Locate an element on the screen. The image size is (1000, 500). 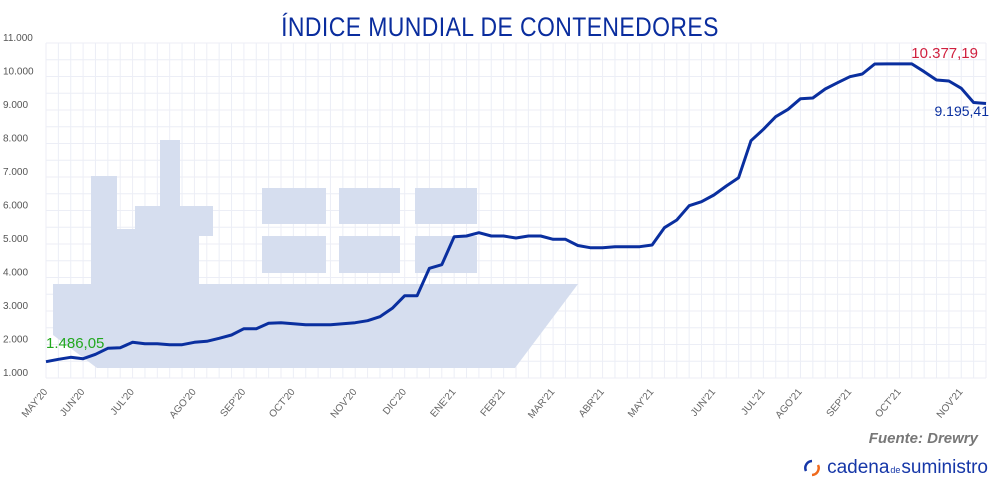
logo: cadenadesuministro is located at coordinates (895, 468).